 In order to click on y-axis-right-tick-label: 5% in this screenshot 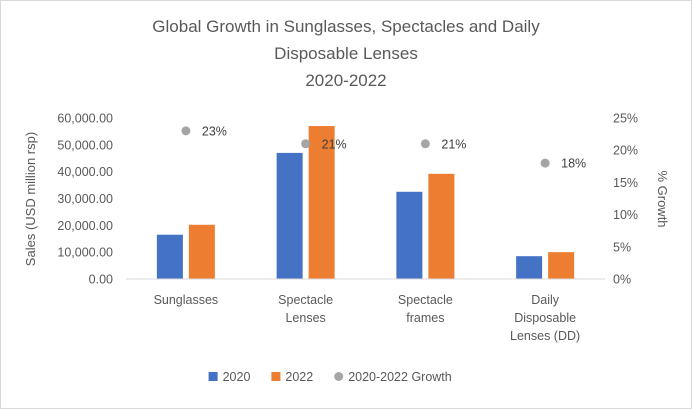, I will do `click(622, 247)`.